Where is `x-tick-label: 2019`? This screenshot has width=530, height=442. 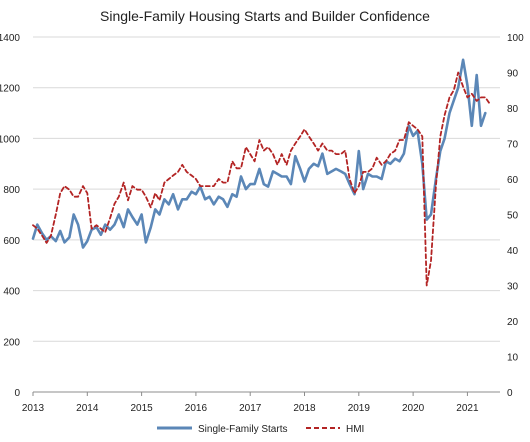
x-tick-label: 2019 is located at coordinates (359, 408).